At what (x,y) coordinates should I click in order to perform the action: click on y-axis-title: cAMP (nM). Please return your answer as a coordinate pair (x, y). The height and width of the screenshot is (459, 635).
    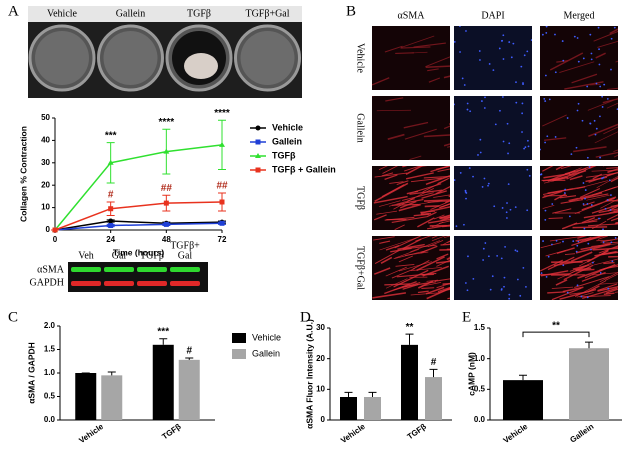
    Looking at the image, I should click on (471, 374).